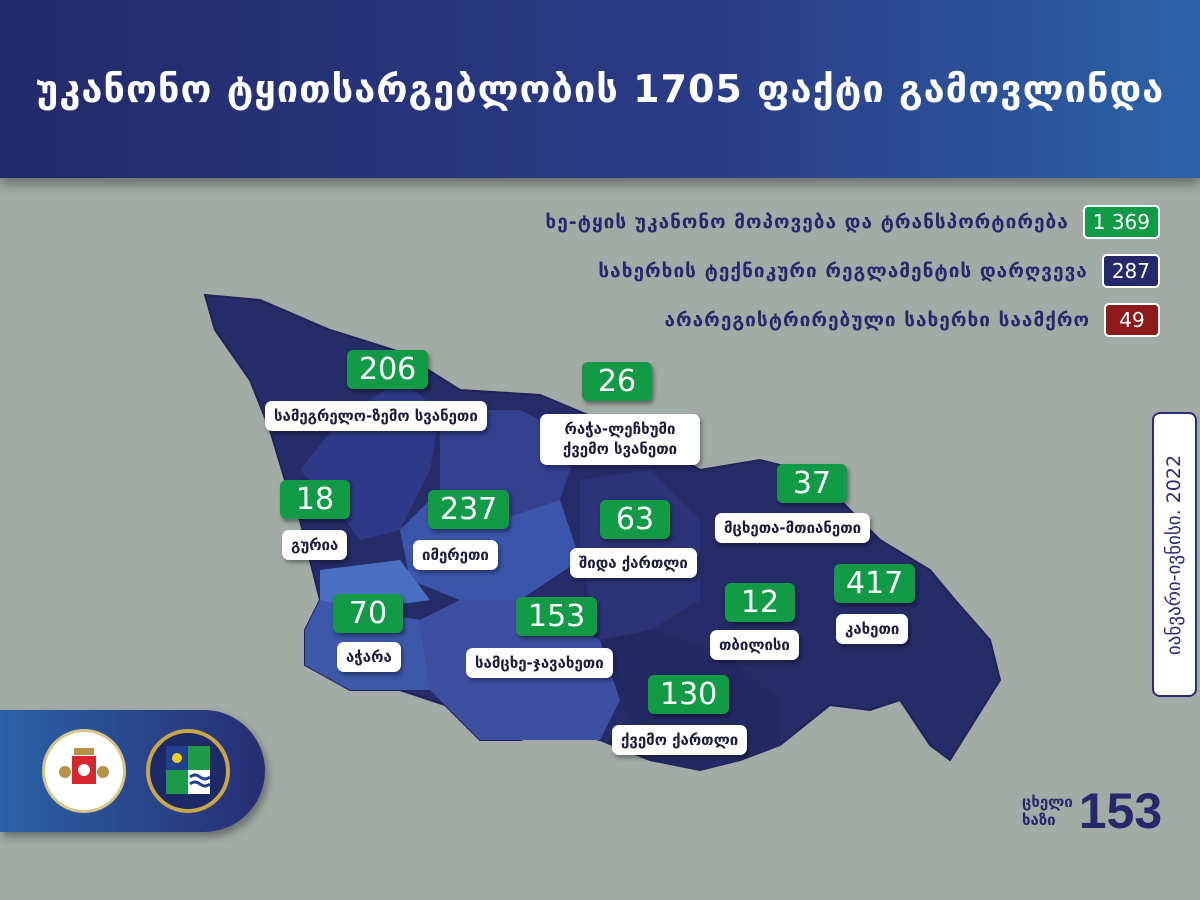 This screenshot has width=1200, height=900. I want to click on label-imereti: იმერეთი, so click(455, 555).